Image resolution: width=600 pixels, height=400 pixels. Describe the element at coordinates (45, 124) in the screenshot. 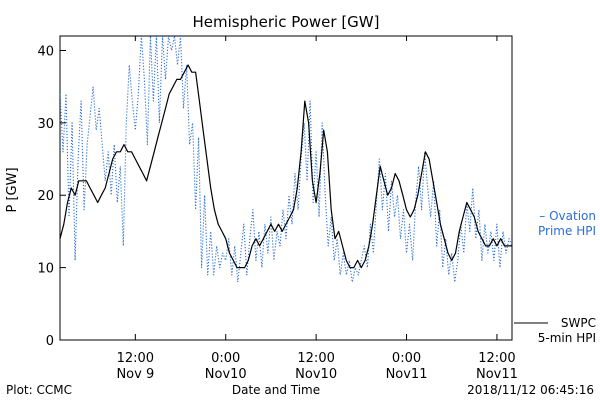

I see `y-tick-label: 30` at that location.